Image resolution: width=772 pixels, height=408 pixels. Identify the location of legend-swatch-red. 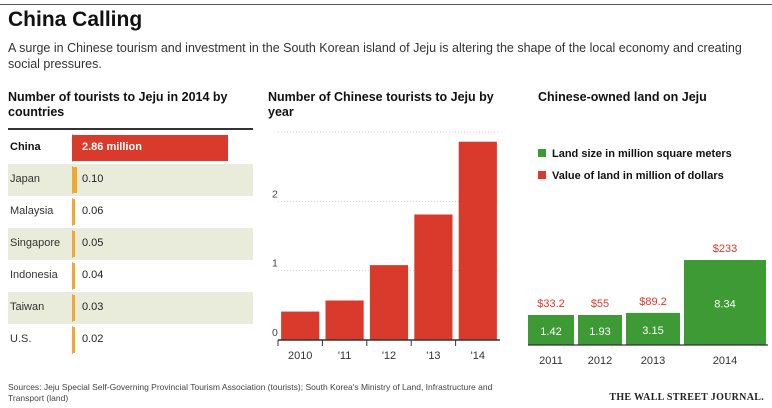
(542, 175).